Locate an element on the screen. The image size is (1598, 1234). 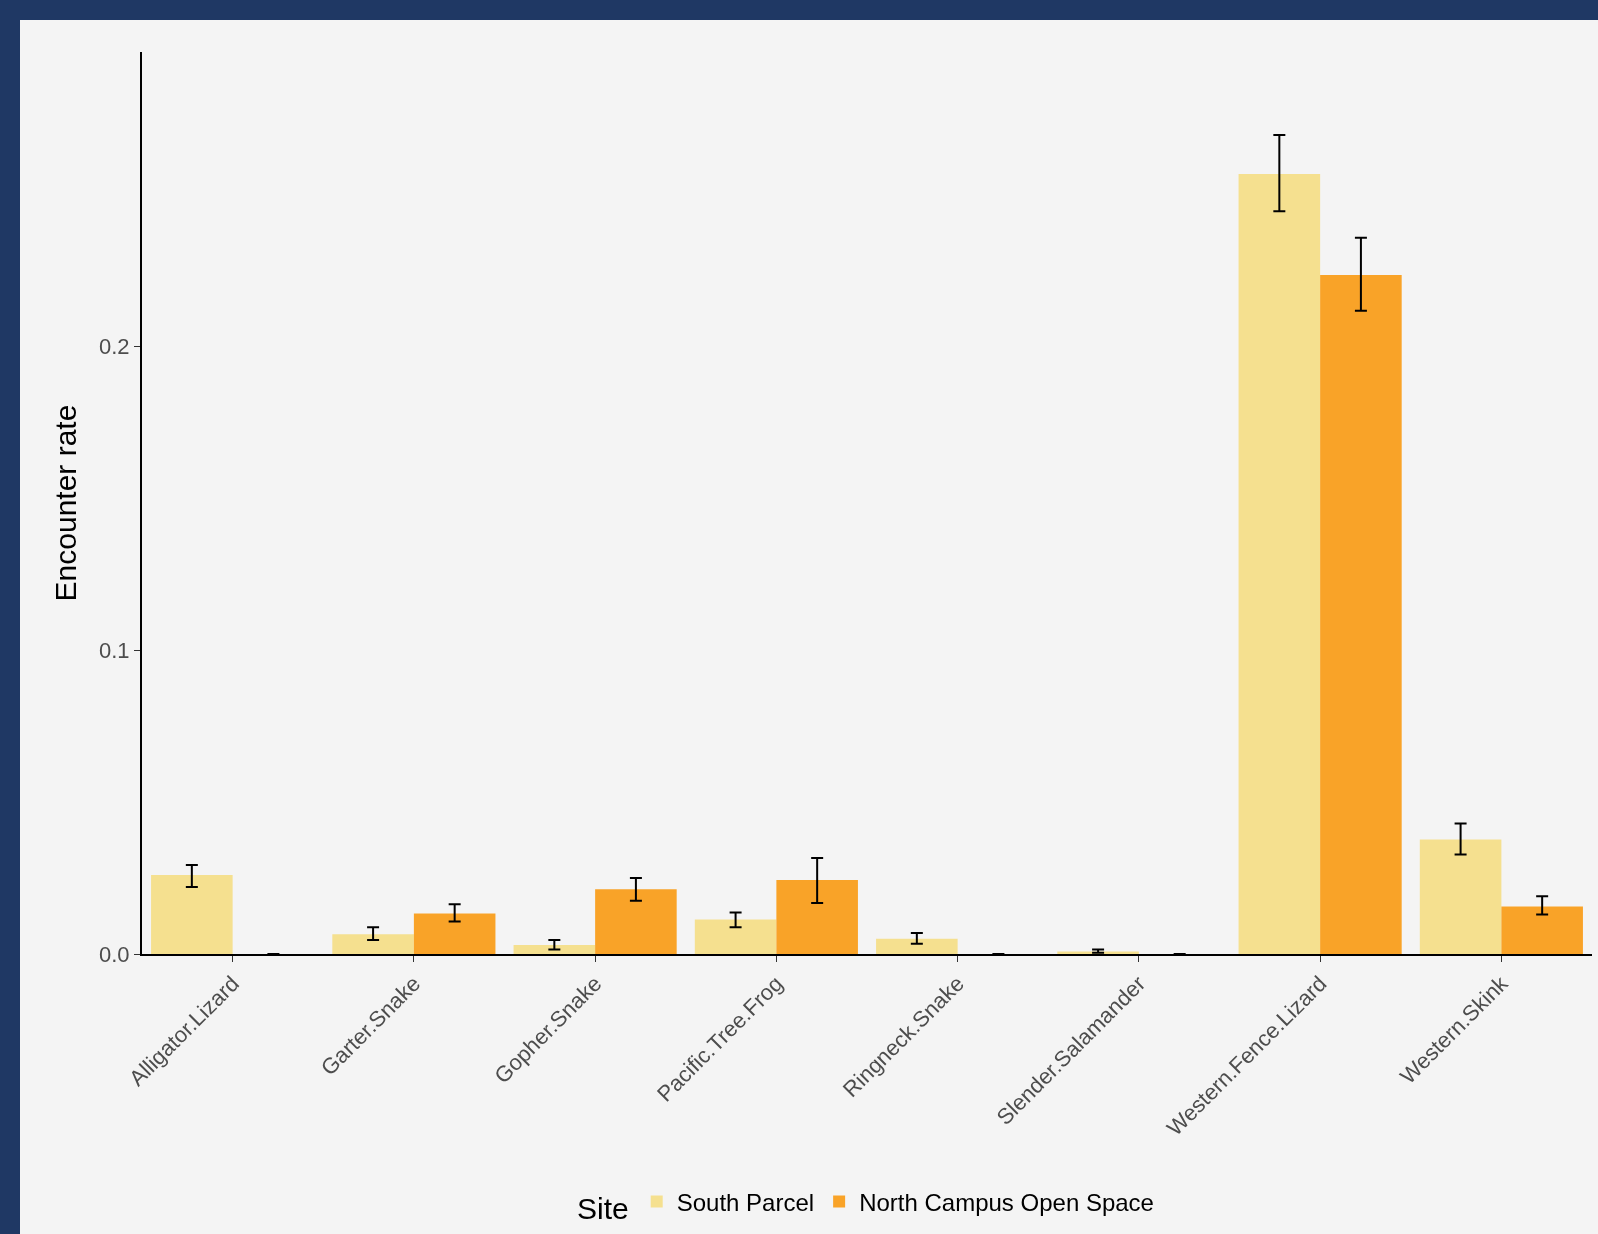
y-tick-label: 0.2 is located at coordinates (114, 347).